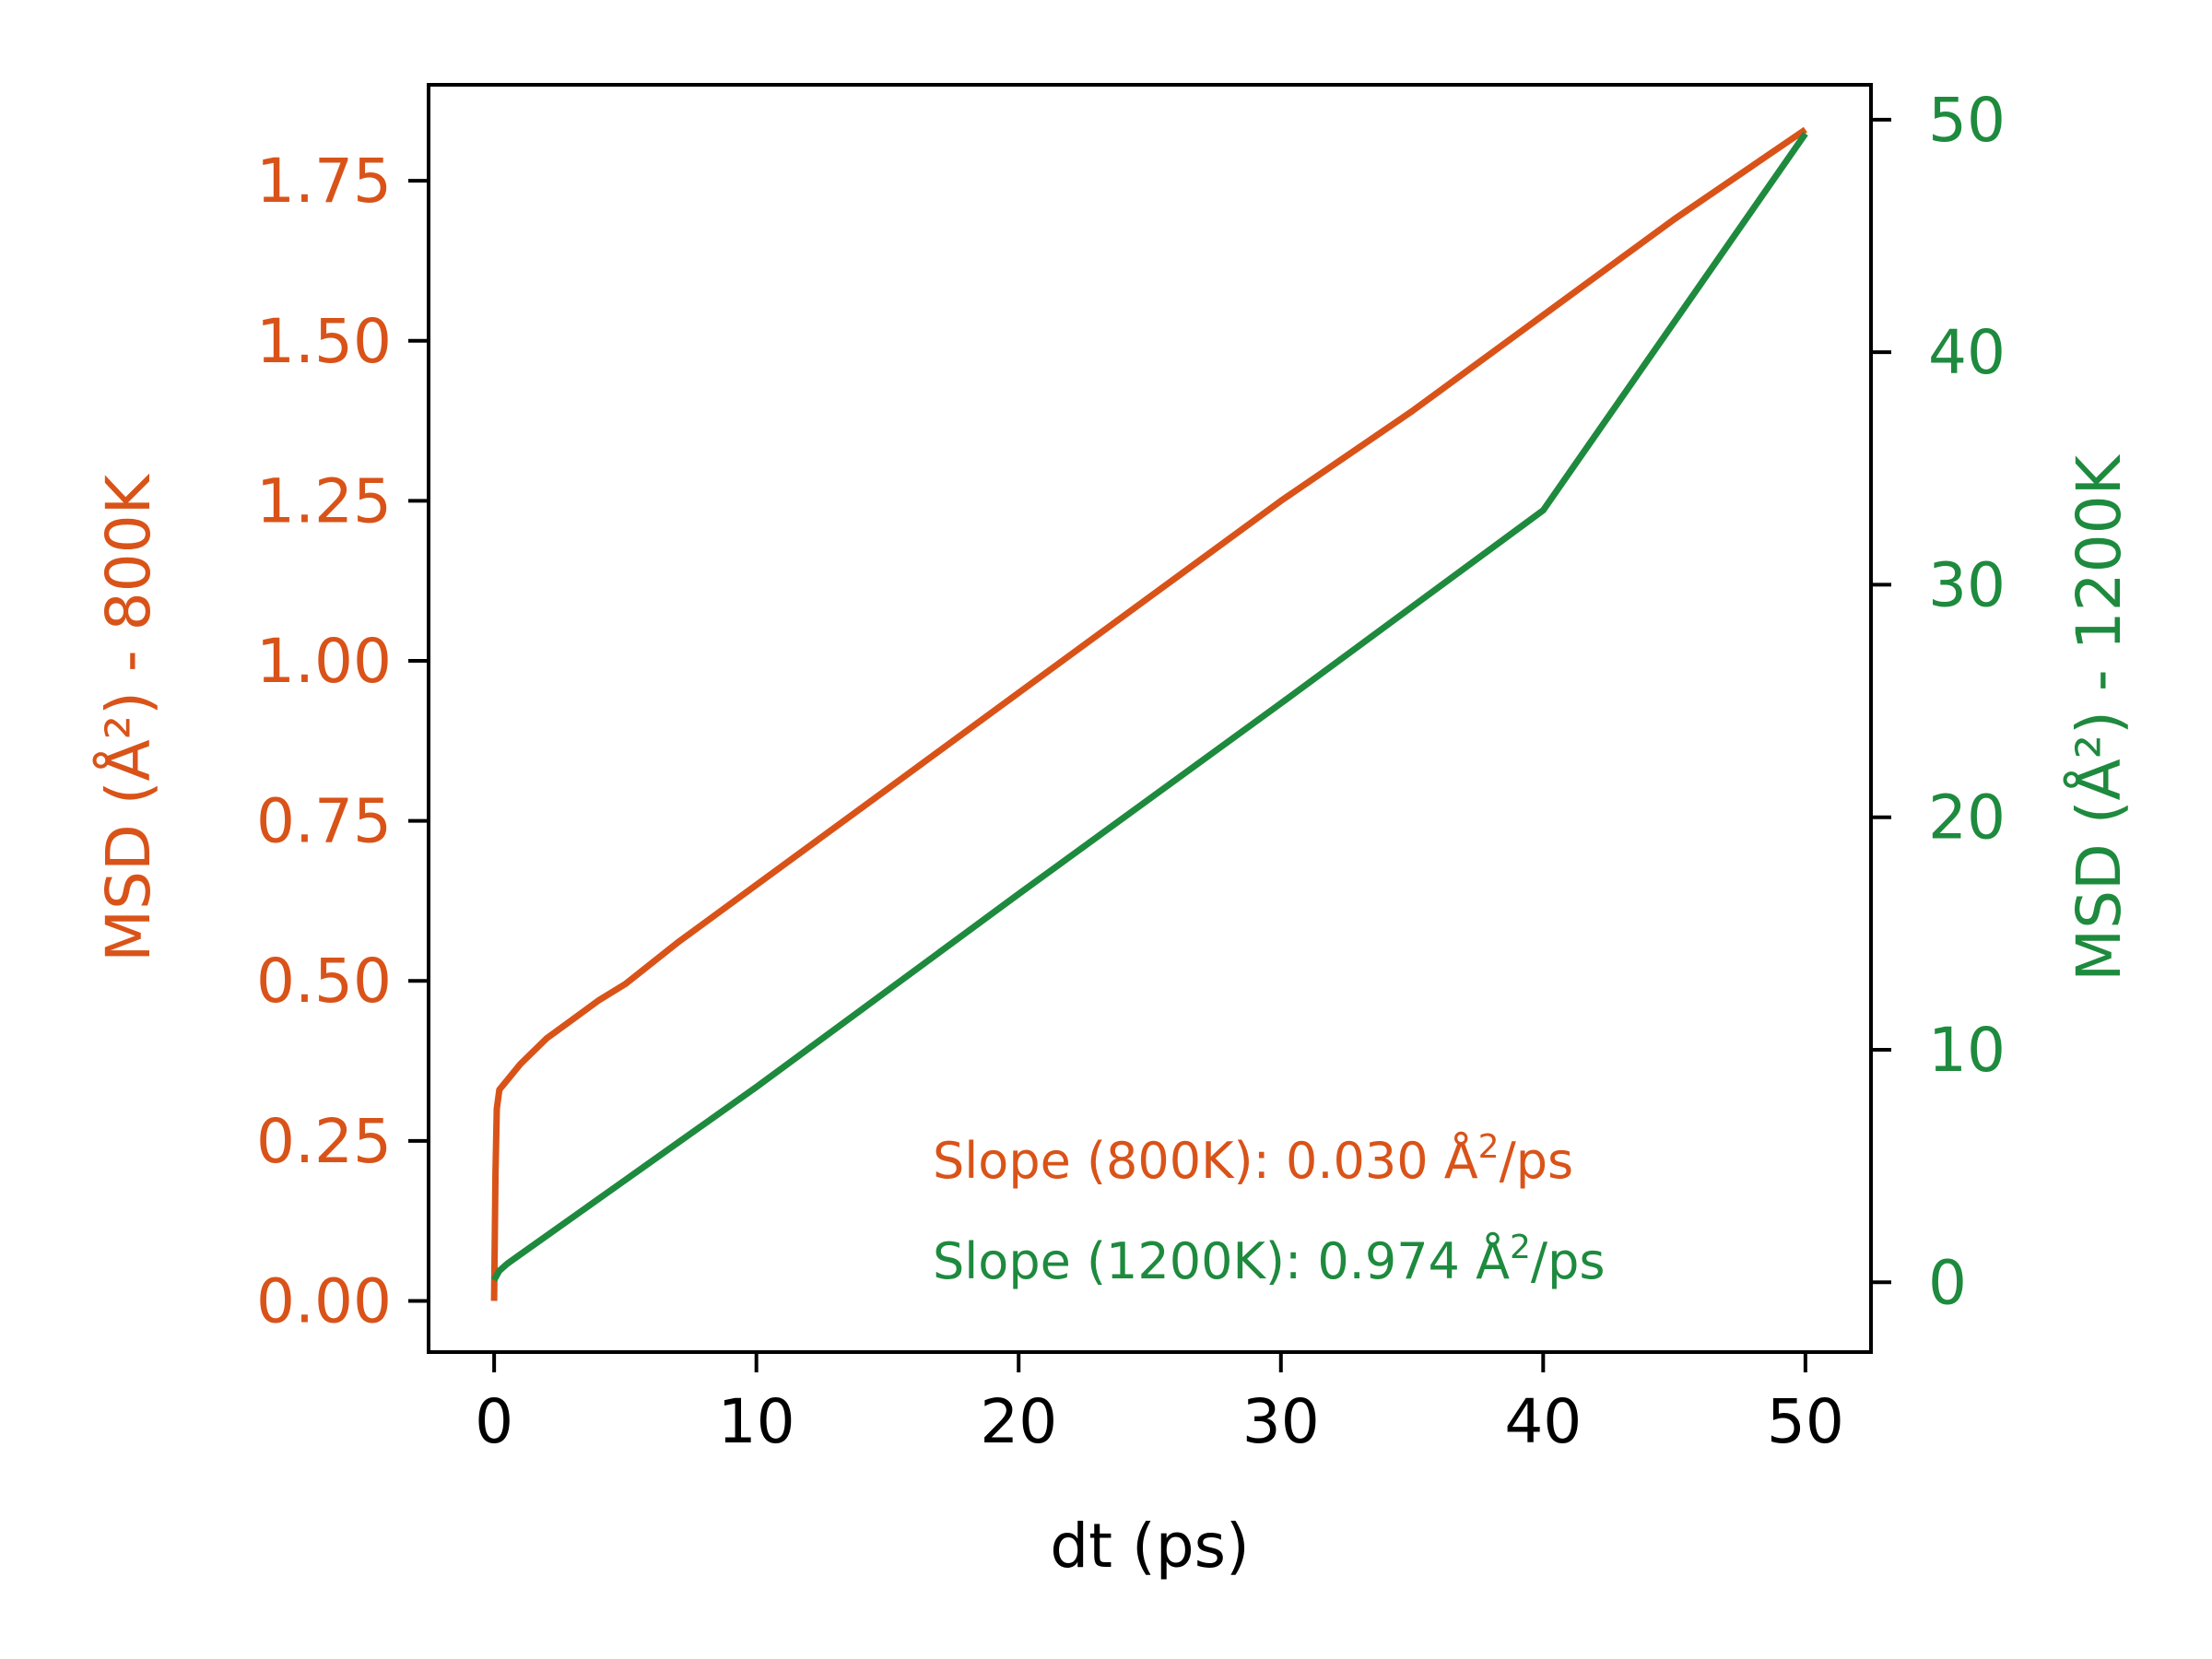 The width and height of the screenshot is (2212, 1659). I want to click on right-y-tick-label: 0, so click(1947, 1282).